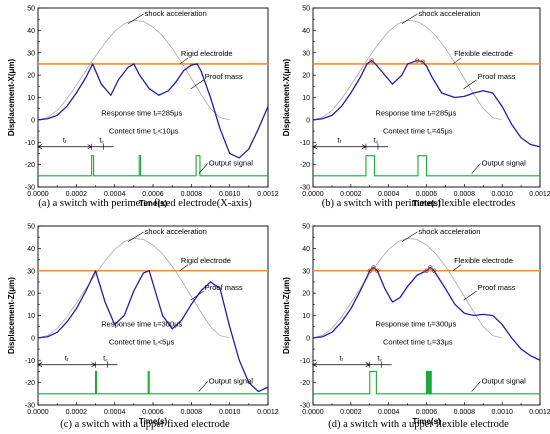 Image resolution: width=550 pixels, height=434 pixels. Describe the element at coordinates (31, 76) in the screenshot. I see `y-tick-label: 20` at that location.